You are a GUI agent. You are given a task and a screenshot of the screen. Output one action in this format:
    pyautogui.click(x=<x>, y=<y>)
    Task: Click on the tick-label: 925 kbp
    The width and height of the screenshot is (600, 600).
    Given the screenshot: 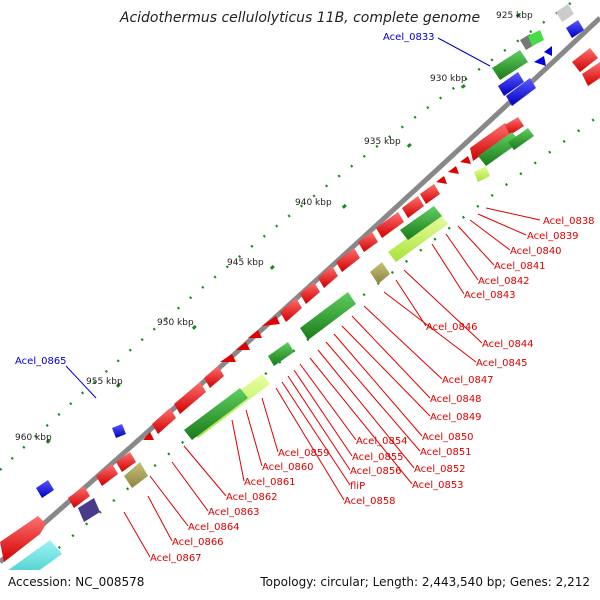 What is the action you would take?
    pyautogui.click(x=514, y=16)
    